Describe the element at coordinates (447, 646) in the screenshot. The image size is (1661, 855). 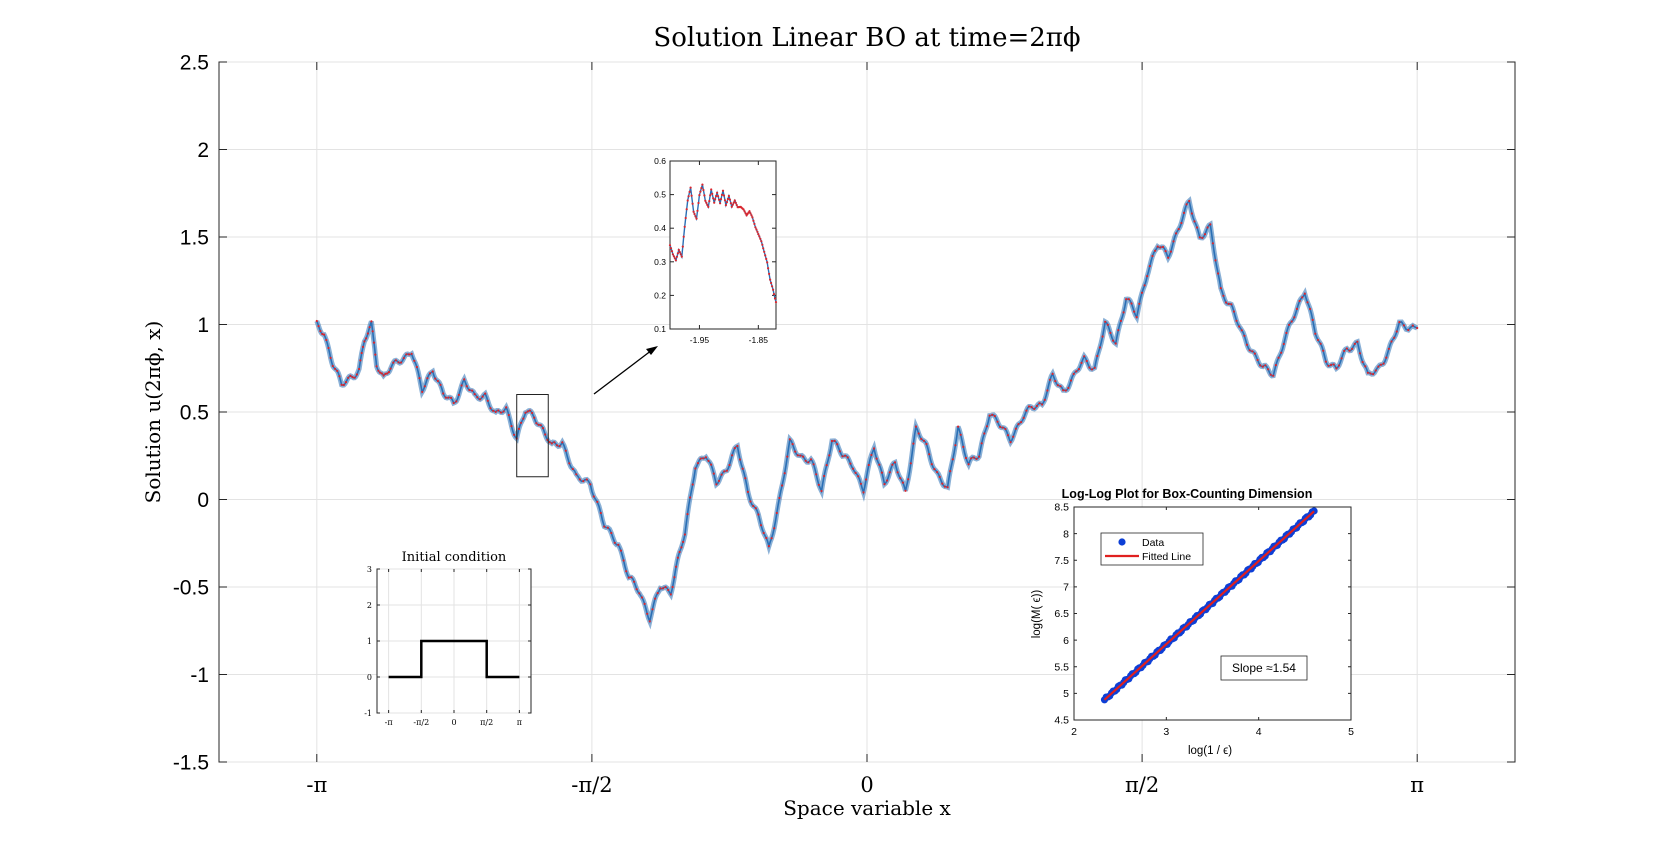
I see `initial-condition-ticks: -π -π/2 0 π/2 π -1 0 1 2 3` at that location.